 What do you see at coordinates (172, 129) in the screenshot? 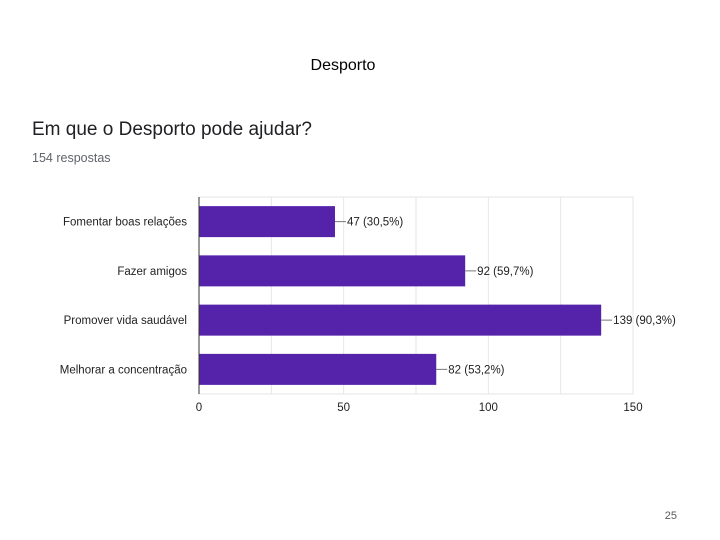
I see `question-title: Em que o Desporto pode ajudar?` at bounding box center [172, 129].